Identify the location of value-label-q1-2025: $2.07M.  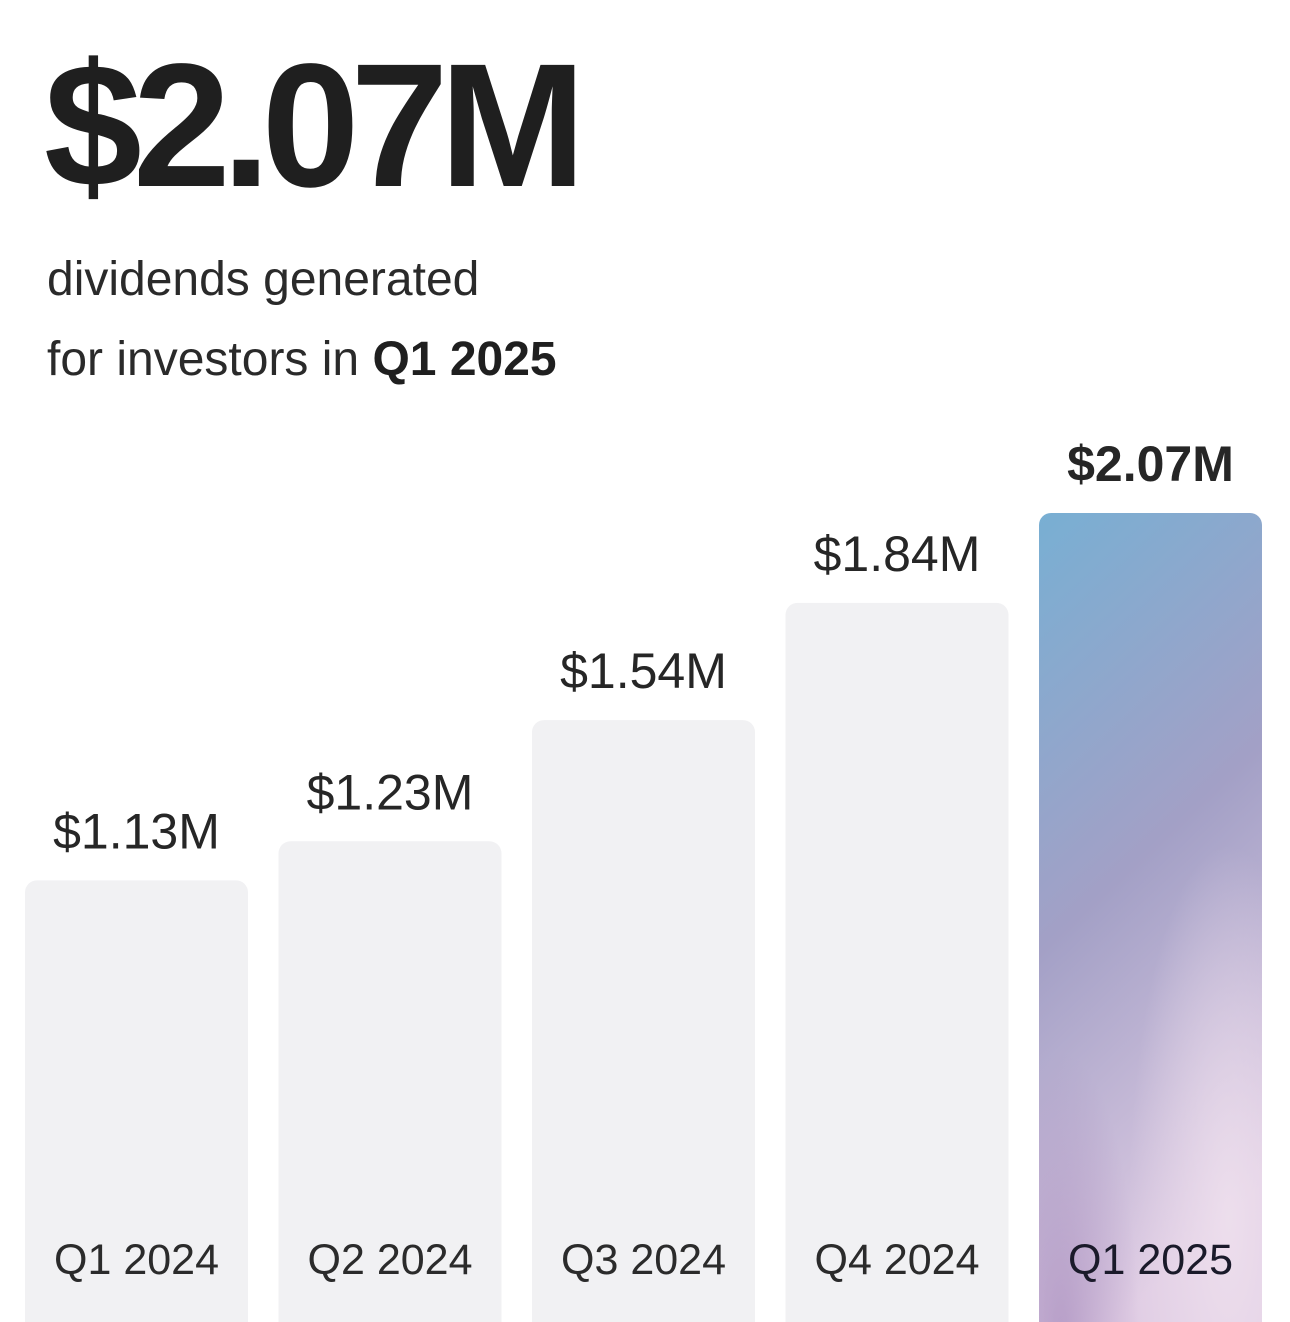
(1150, 464).